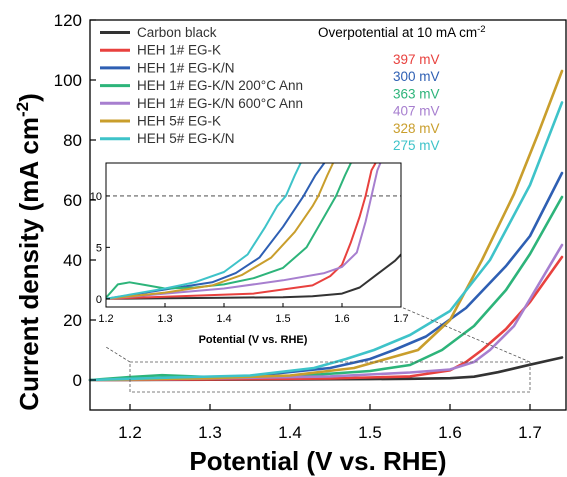 The height and width of the screenshot is (477, 567). I want to click on overpotential-title: Overpotential at 10 mA cm-2, so click(402, 32).